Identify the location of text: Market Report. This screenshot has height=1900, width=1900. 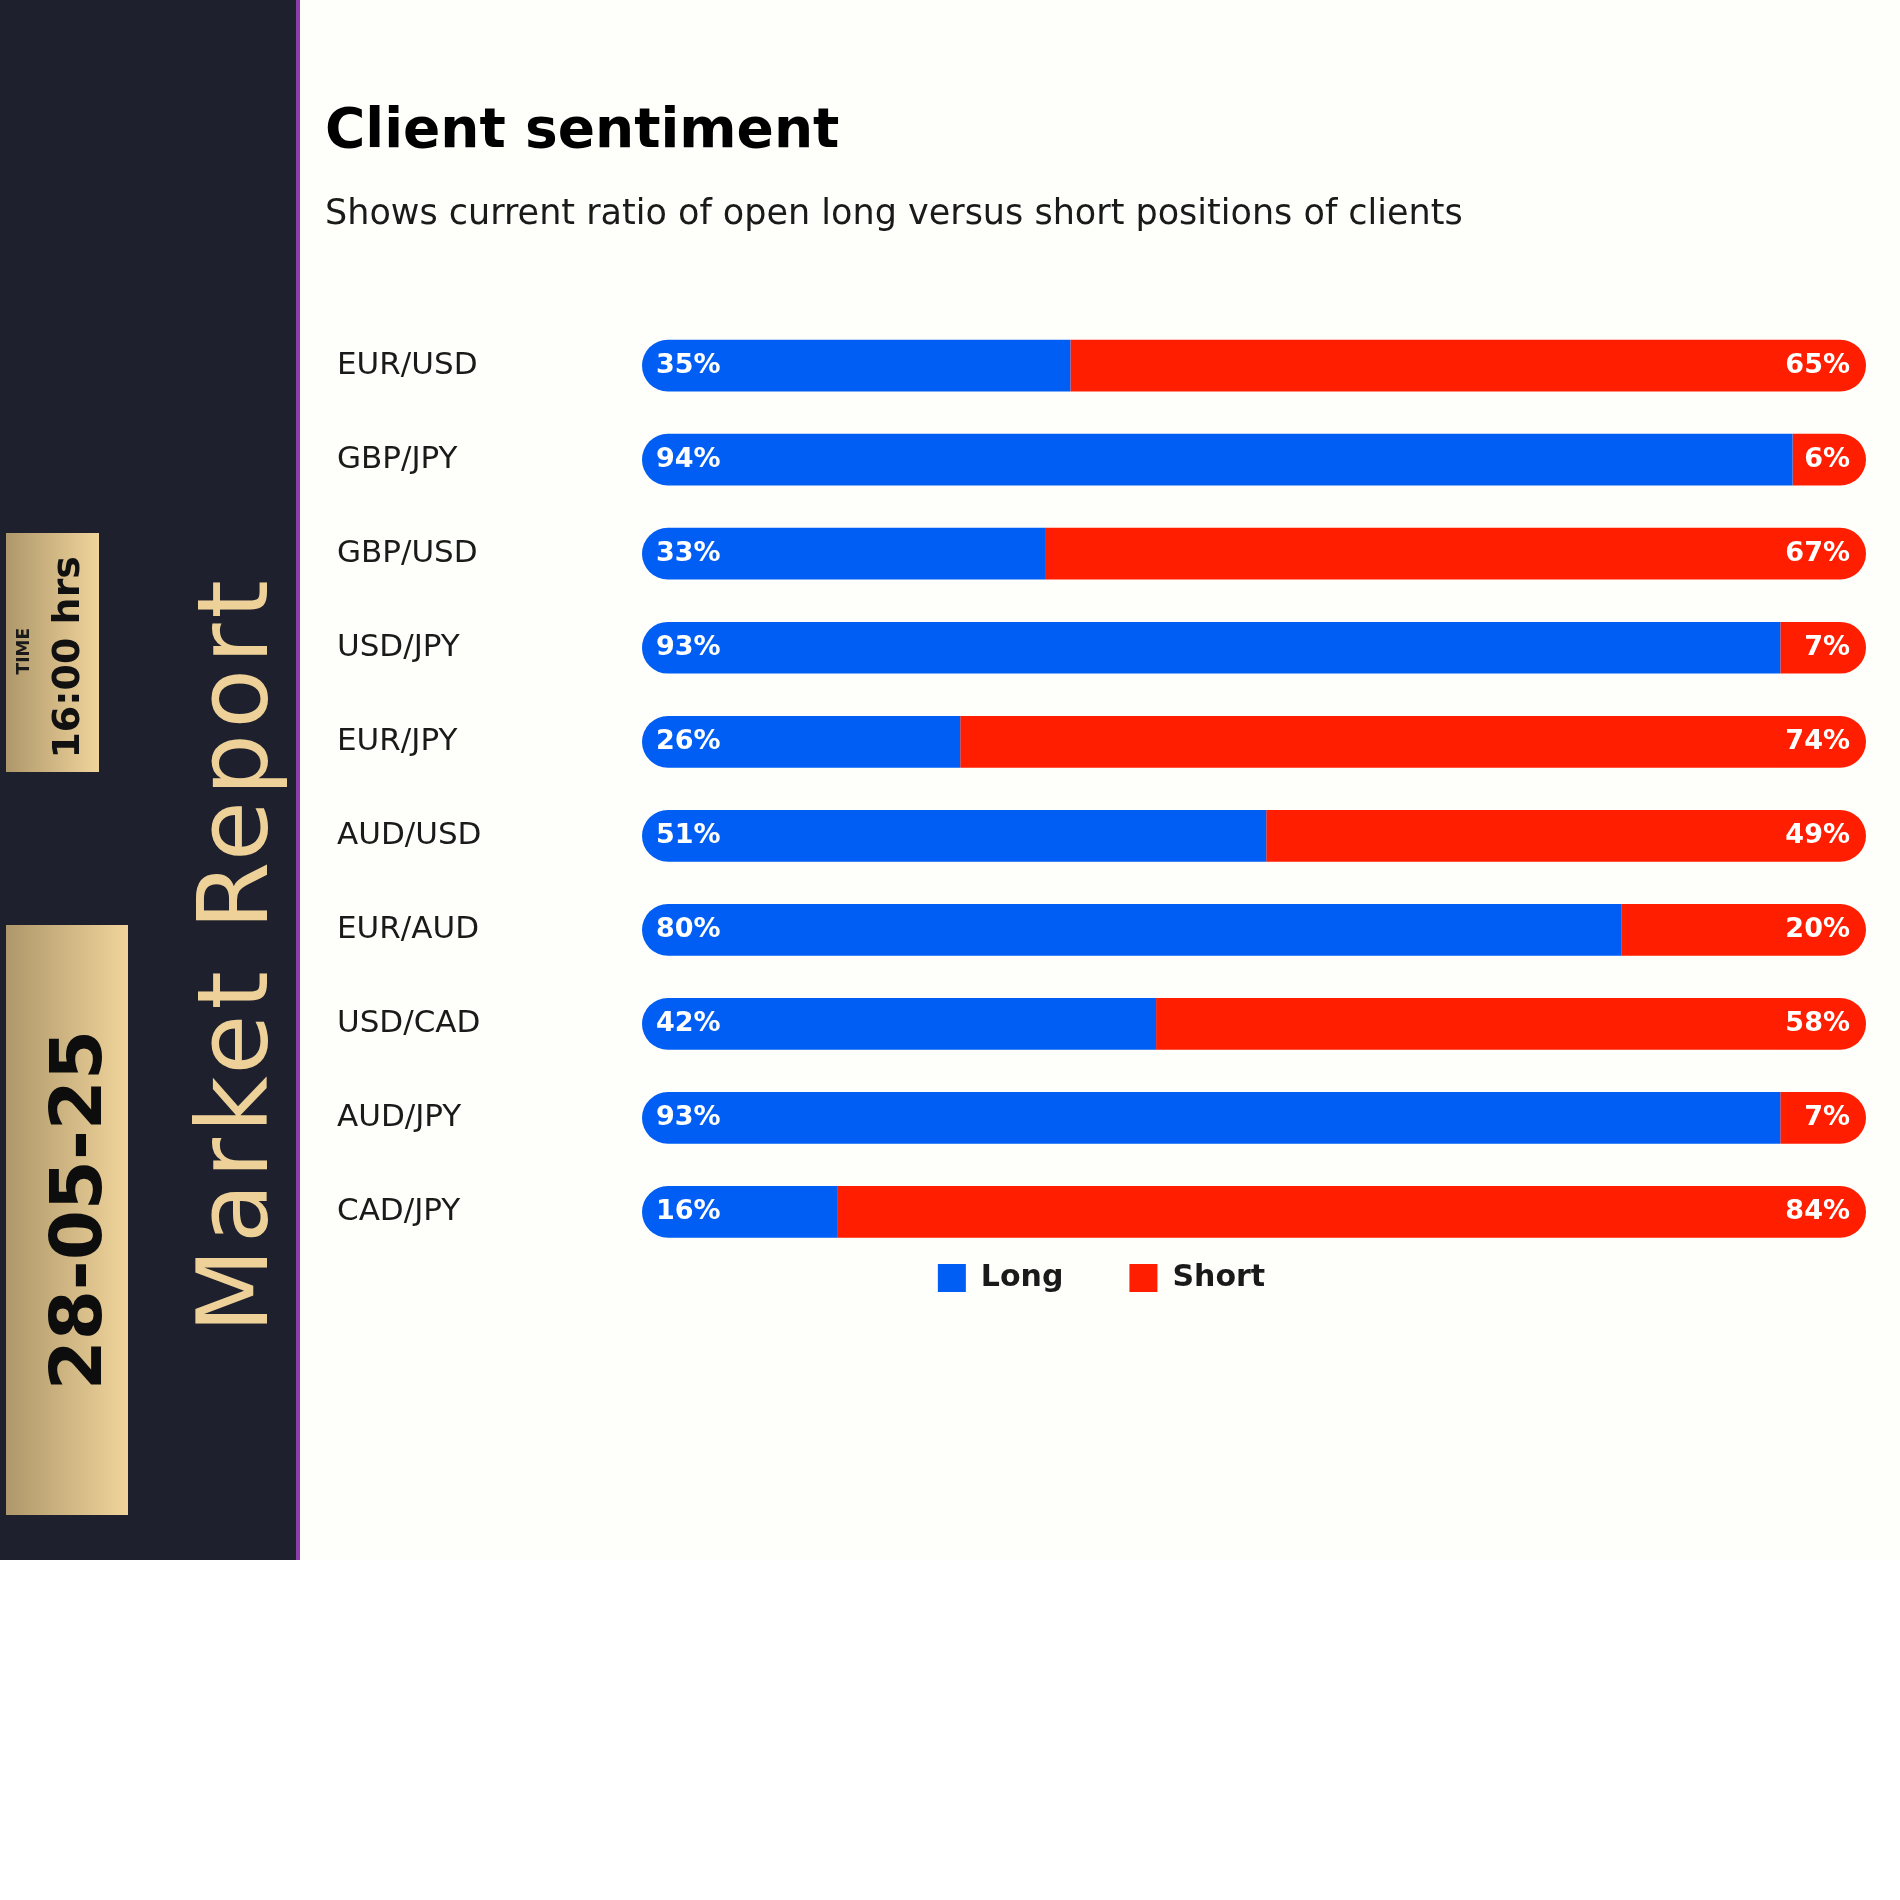
(233, 954).